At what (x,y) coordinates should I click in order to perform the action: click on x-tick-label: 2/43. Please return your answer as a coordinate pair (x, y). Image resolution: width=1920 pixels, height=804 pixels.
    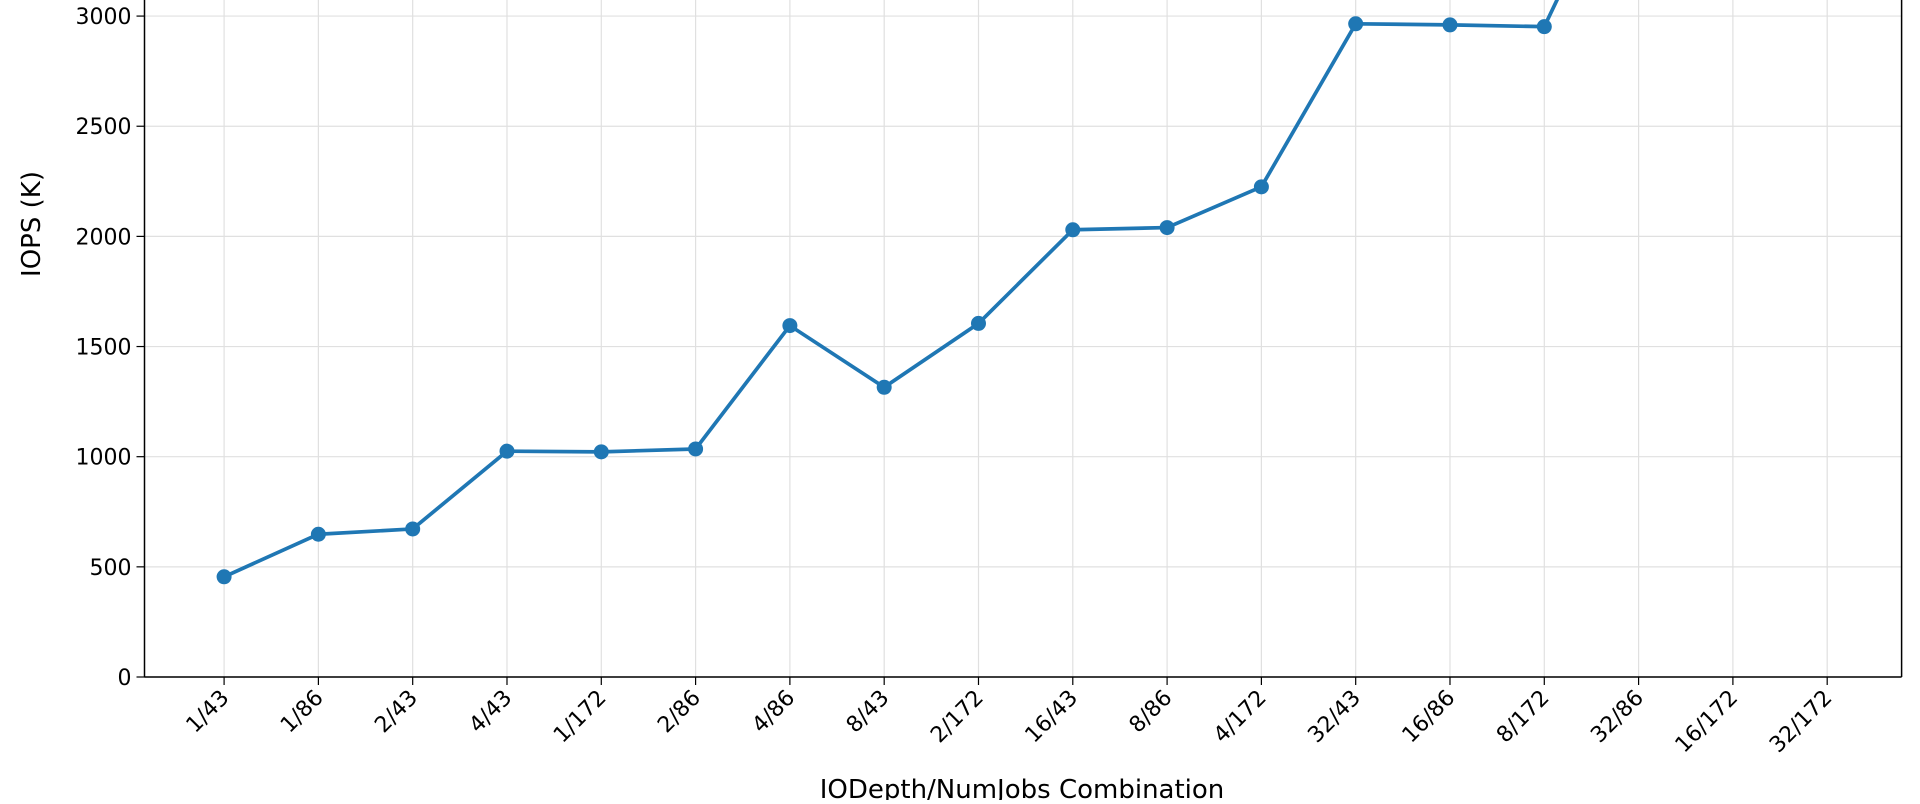
    Looking at the image, I should click on (396, 712).